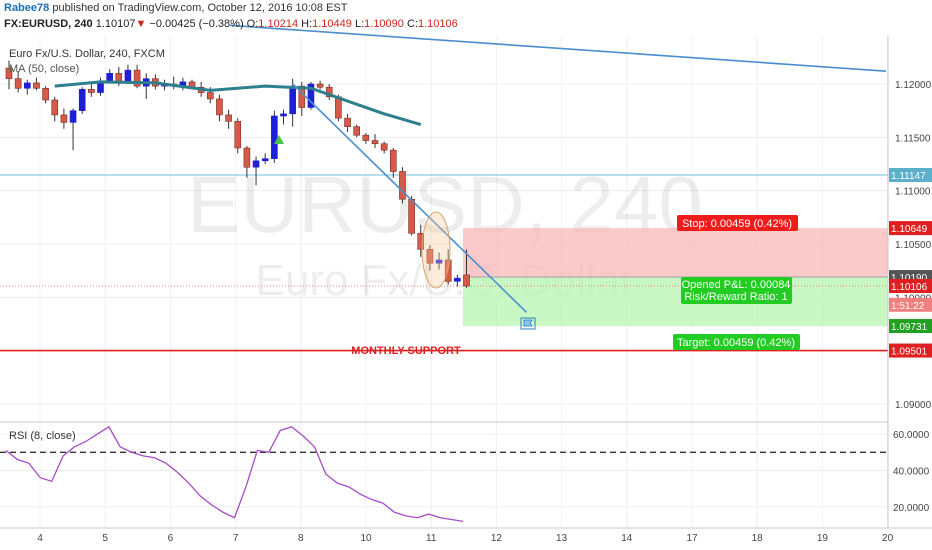 The image size is (932, 550). I want to click on price-label-text: 1:51:22, so click(908, 306).